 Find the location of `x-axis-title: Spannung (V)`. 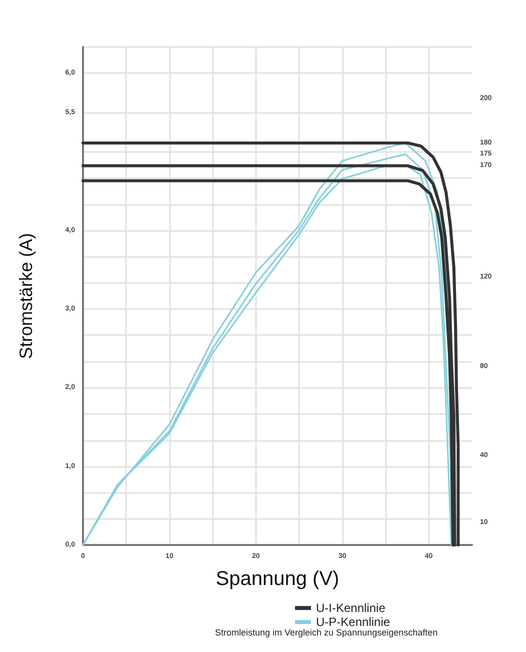

x-axis-title: Spannung (V) is located at coordinates (278, 579).